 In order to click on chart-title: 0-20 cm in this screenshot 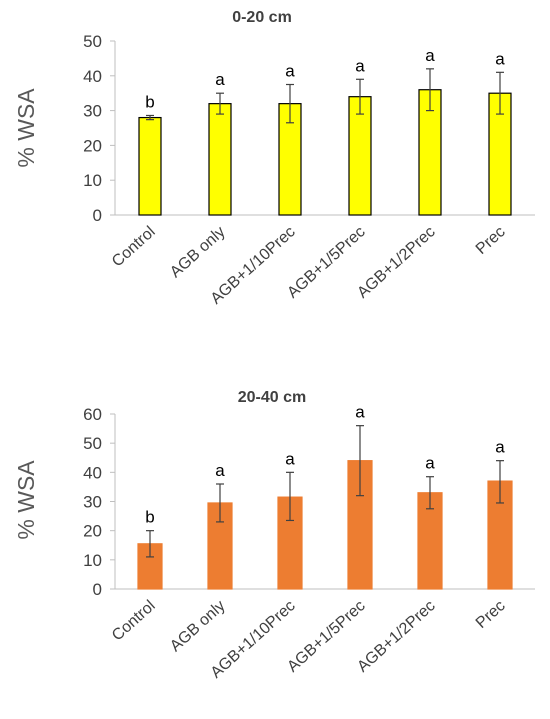, I will do `click(262, 17)`.